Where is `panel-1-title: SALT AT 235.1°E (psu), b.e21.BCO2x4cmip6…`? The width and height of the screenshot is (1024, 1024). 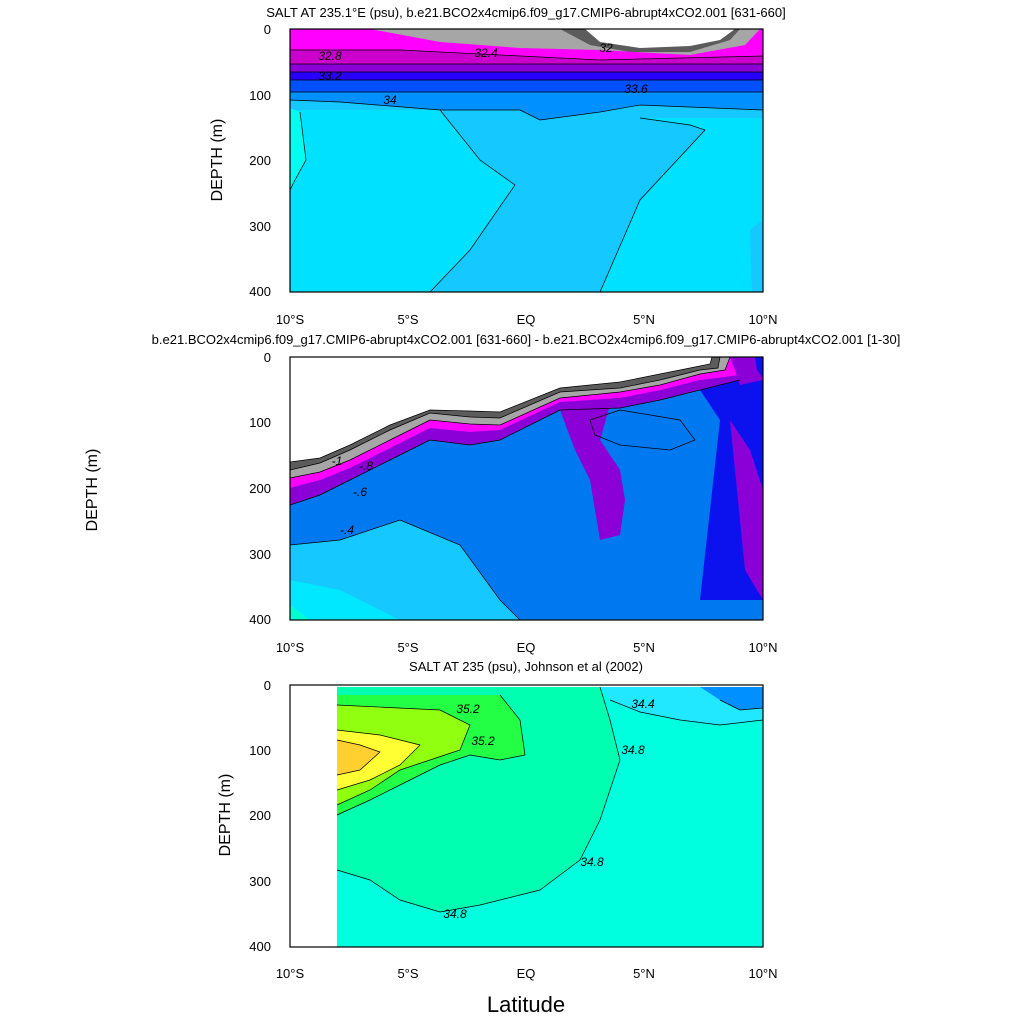
panel-1-title: SALT AT 235.1°E (psu), b.e21.BCO2x4cmip6… is located at coordinates (525, 12).